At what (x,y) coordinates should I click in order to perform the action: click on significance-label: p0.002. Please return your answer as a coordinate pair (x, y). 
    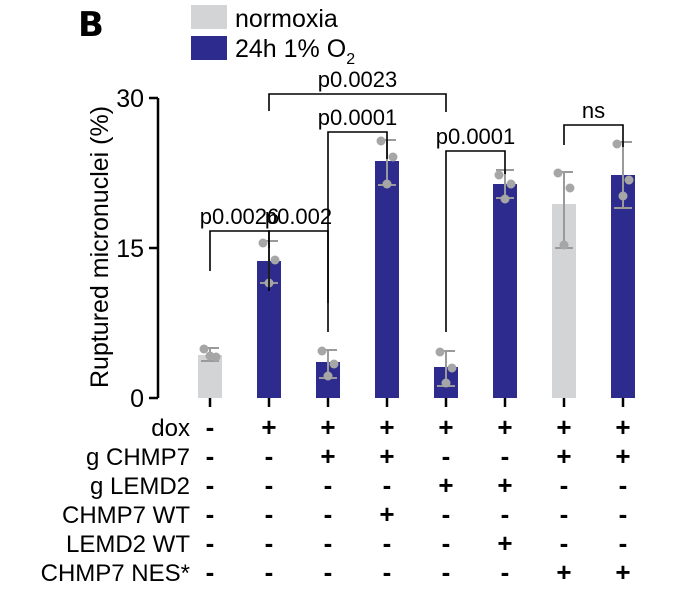
    Looking at the image, I should click on (298, 216).